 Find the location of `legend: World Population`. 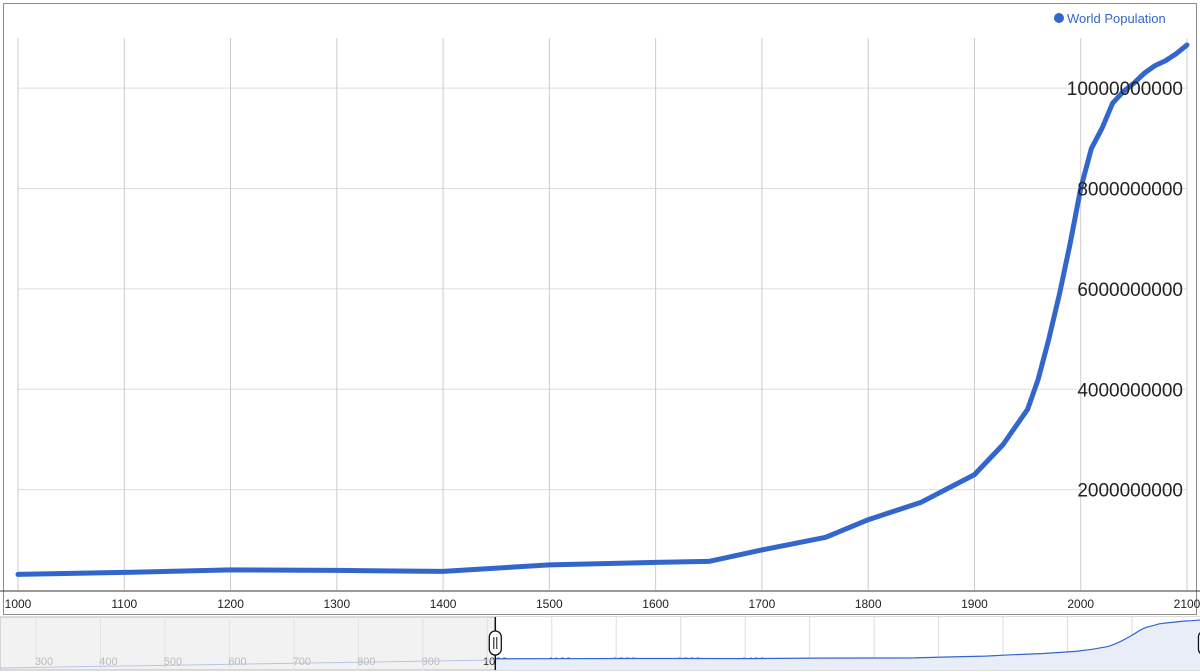

legend: World Population is located at coordinates (1110, 18).